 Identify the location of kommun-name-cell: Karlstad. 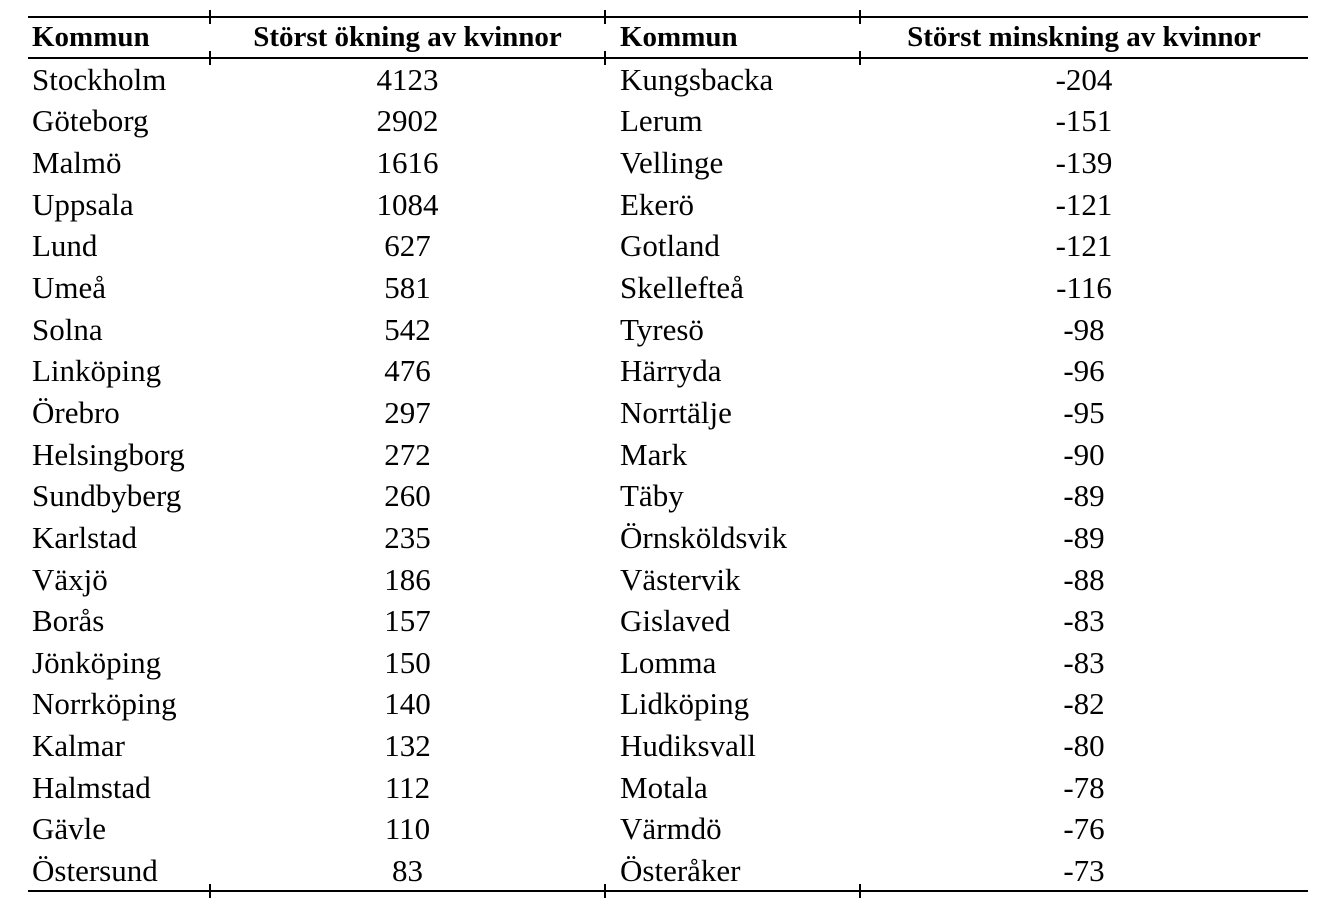
(85, 537).